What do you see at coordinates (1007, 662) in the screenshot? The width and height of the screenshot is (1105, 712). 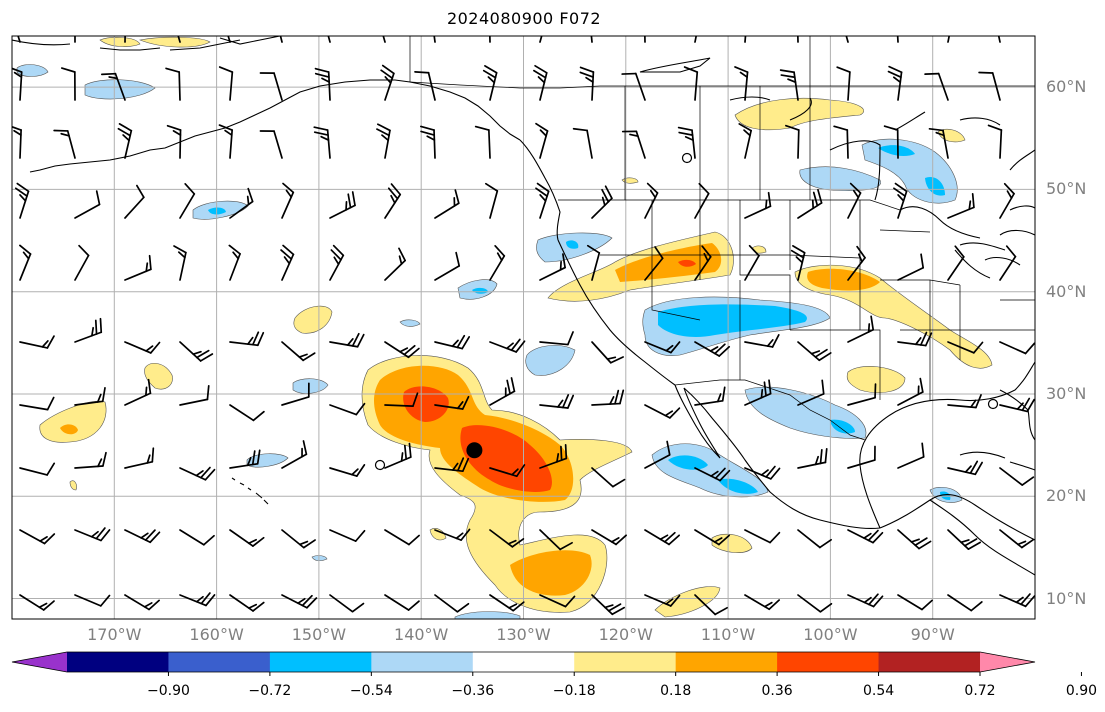 I see `colorbar-extend-max` at bounding box center [1007, 662].